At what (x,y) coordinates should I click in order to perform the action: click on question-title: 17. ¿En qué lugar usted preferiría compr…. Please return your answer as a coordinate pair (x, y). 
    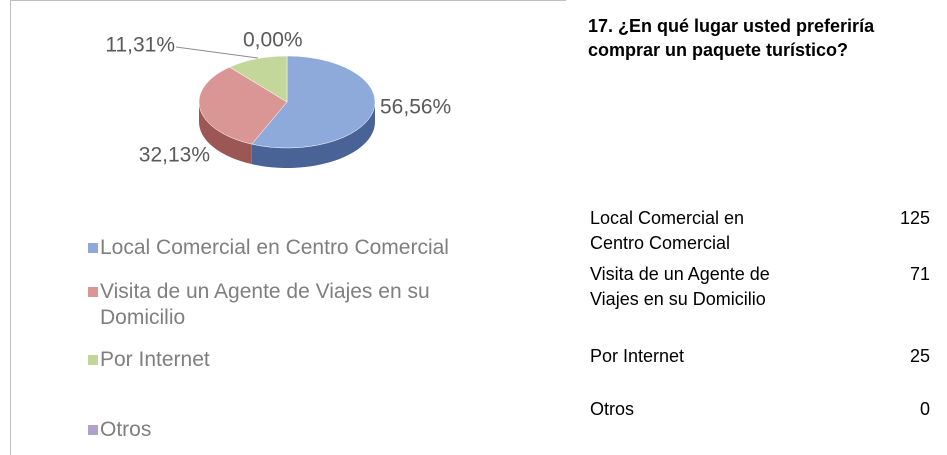
    Looking at the image, I should click on (731, 38).